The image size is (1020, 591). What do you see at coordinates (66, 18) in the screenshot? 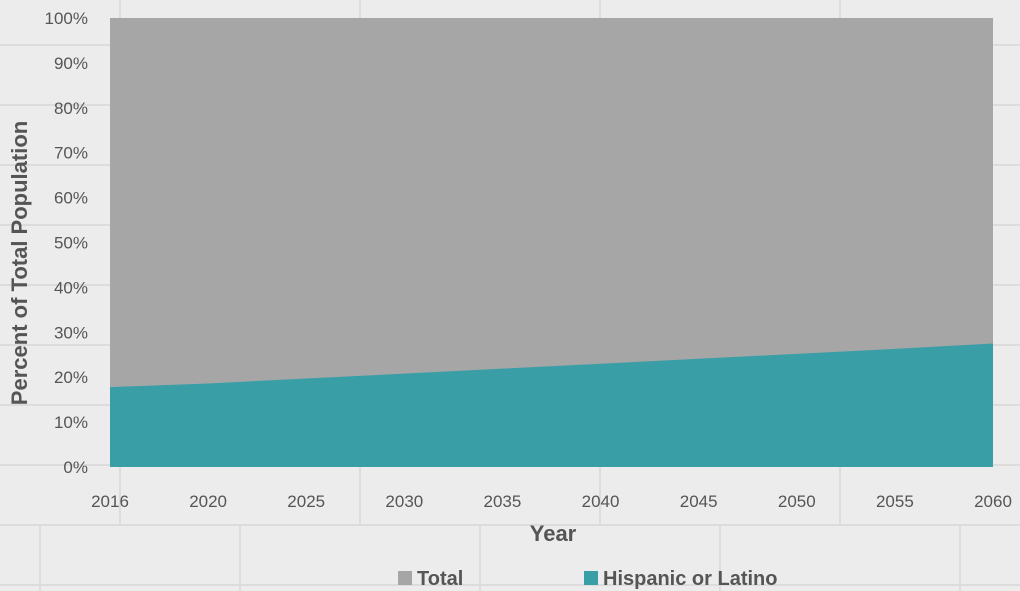
I see `y-tick-label: 100%` at bounding box center [66, 18].